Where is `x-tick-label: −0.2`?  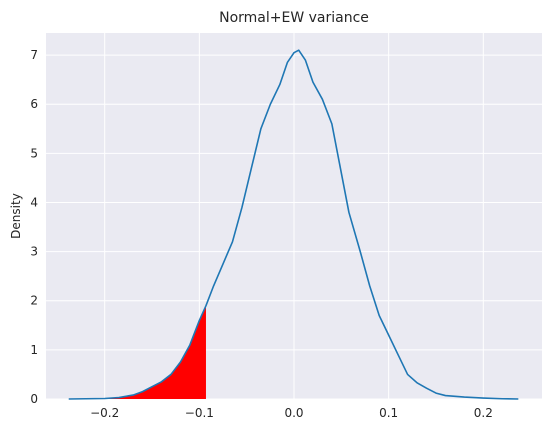
x-tick-label: −0.2 is located at coordinates (104, 413).